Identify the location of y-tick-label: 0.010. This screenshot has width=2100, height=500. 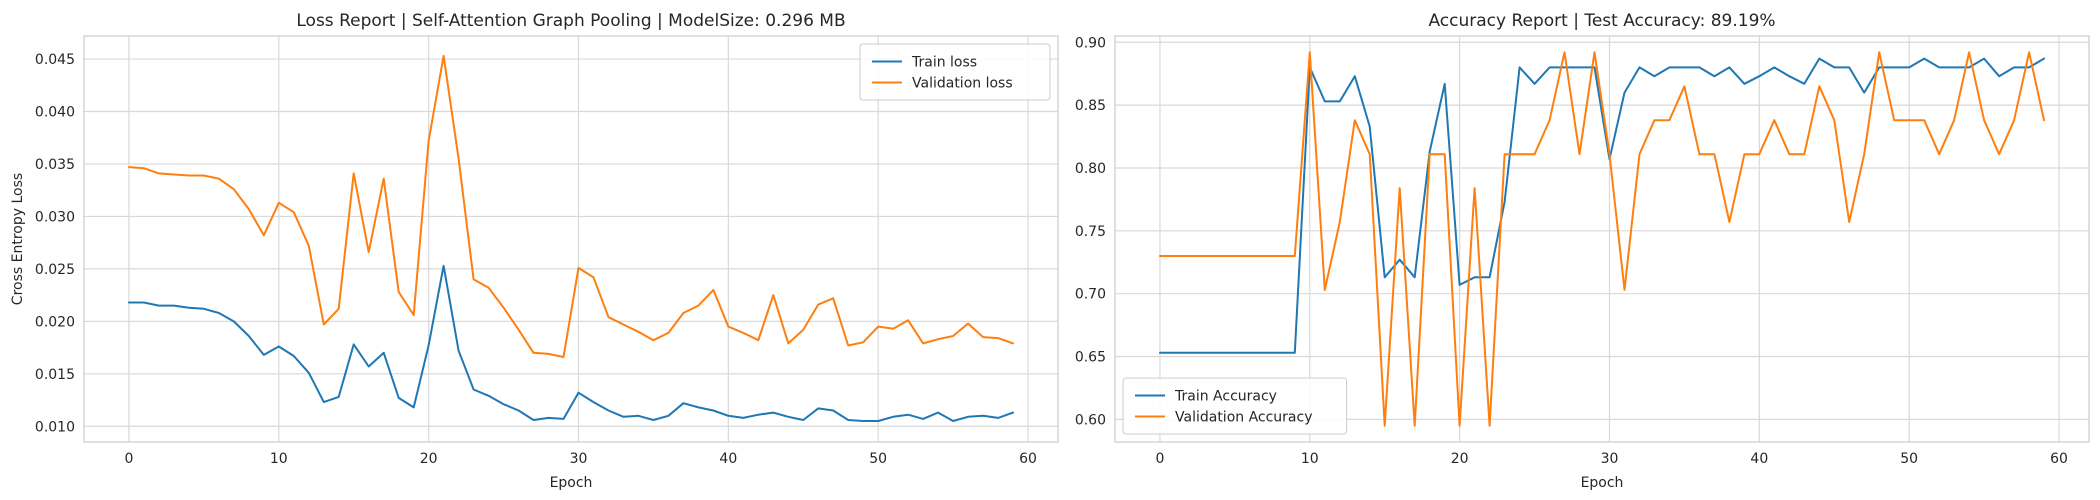
(55, 427).